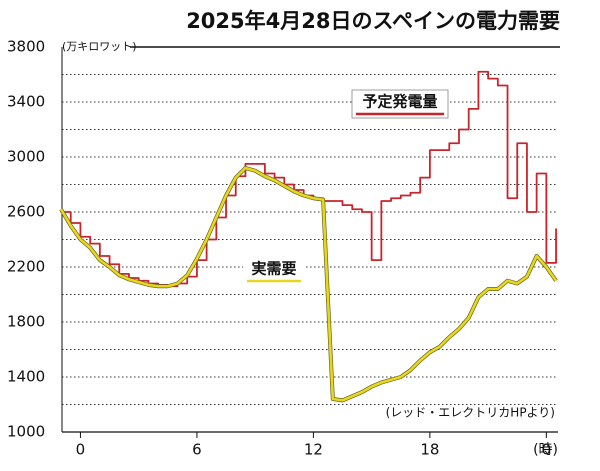 This screenshot has width=600, height=471. What do you see at coordinates (470, 413) in the screenshot?
I see `source-note: (レッド・エレクトリカHPより)` at bounding box center [470, 413].